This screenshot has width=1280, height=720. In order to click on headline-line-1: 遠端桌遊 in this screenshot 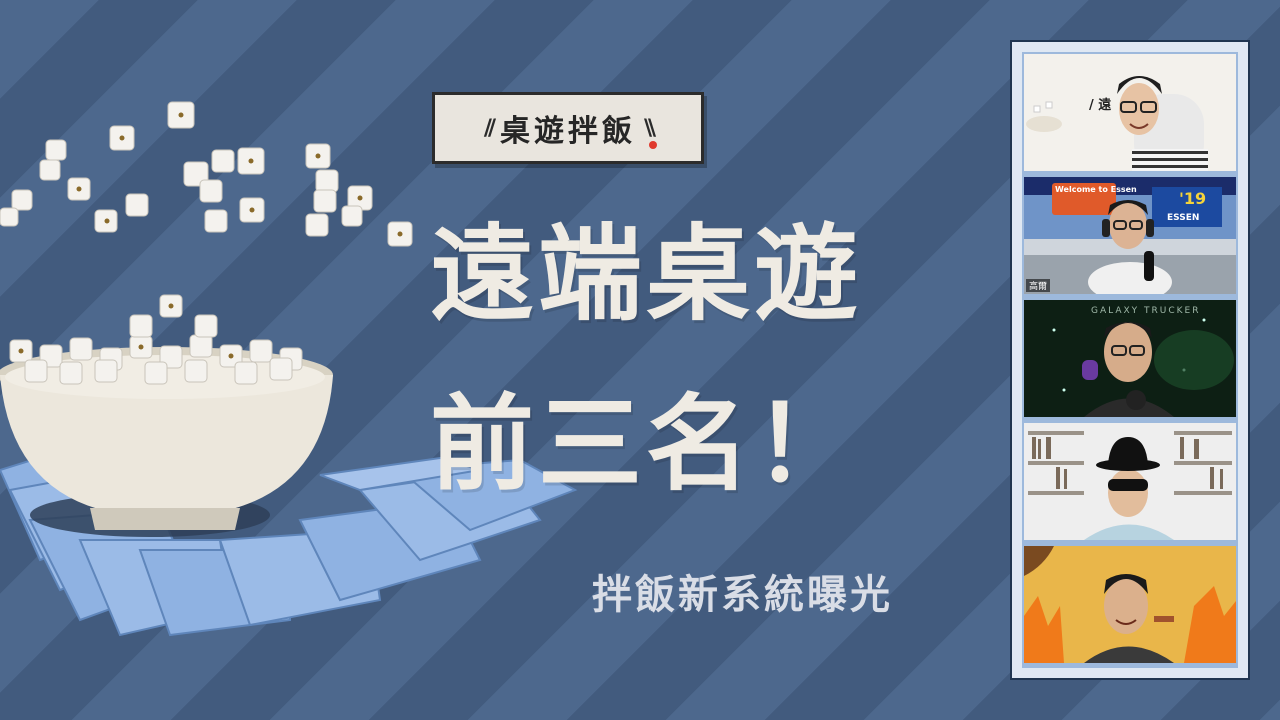, I will do `click(646, 274)`.